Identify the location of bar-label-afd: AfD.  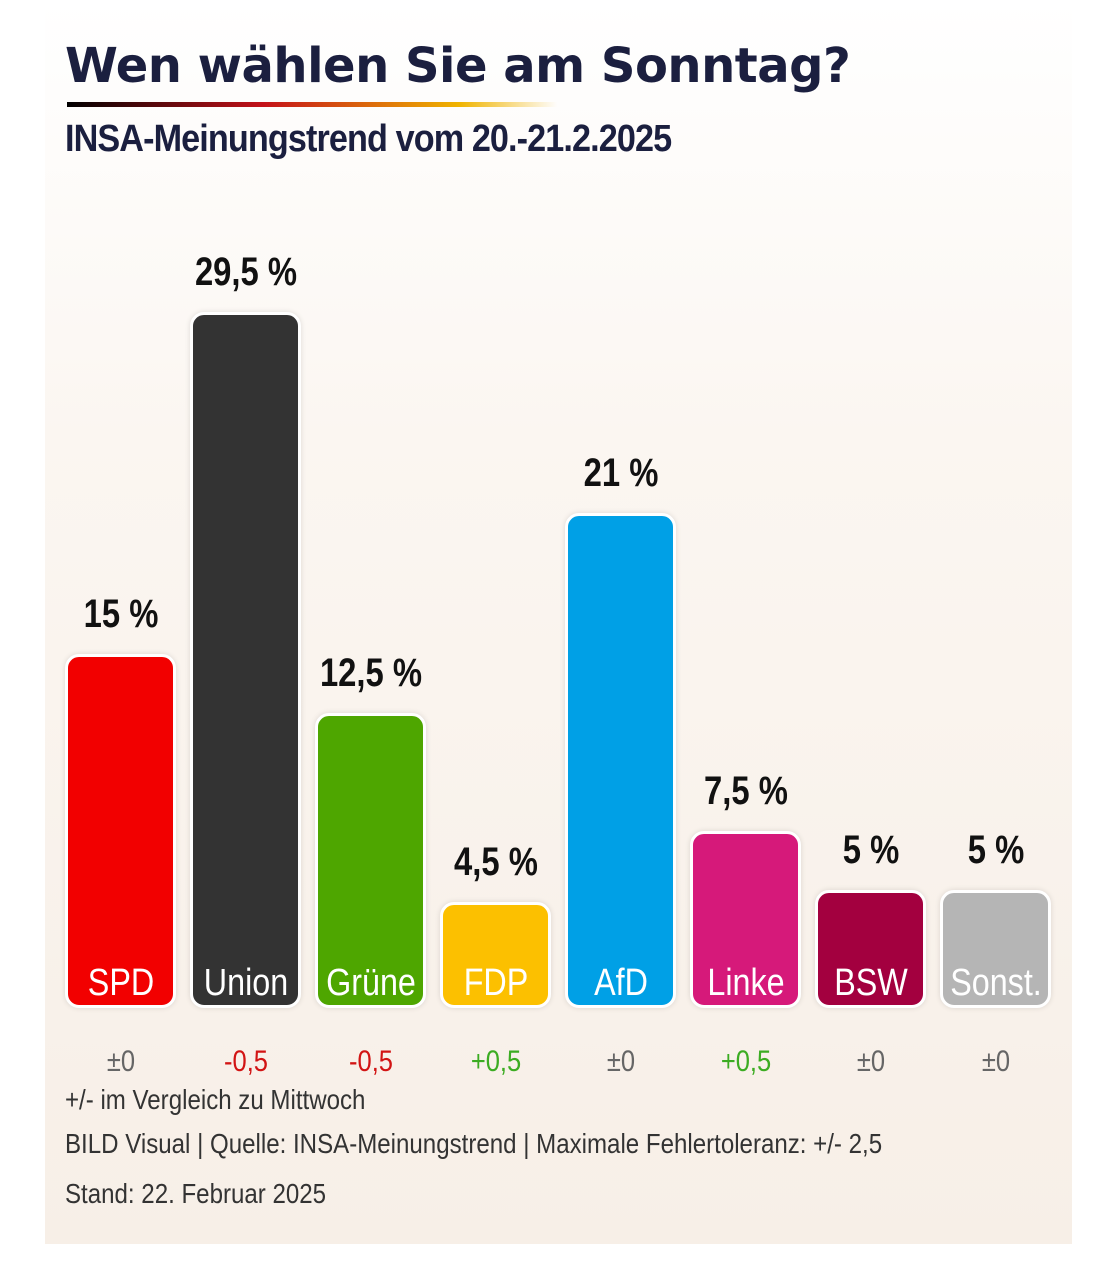
(620, 983).